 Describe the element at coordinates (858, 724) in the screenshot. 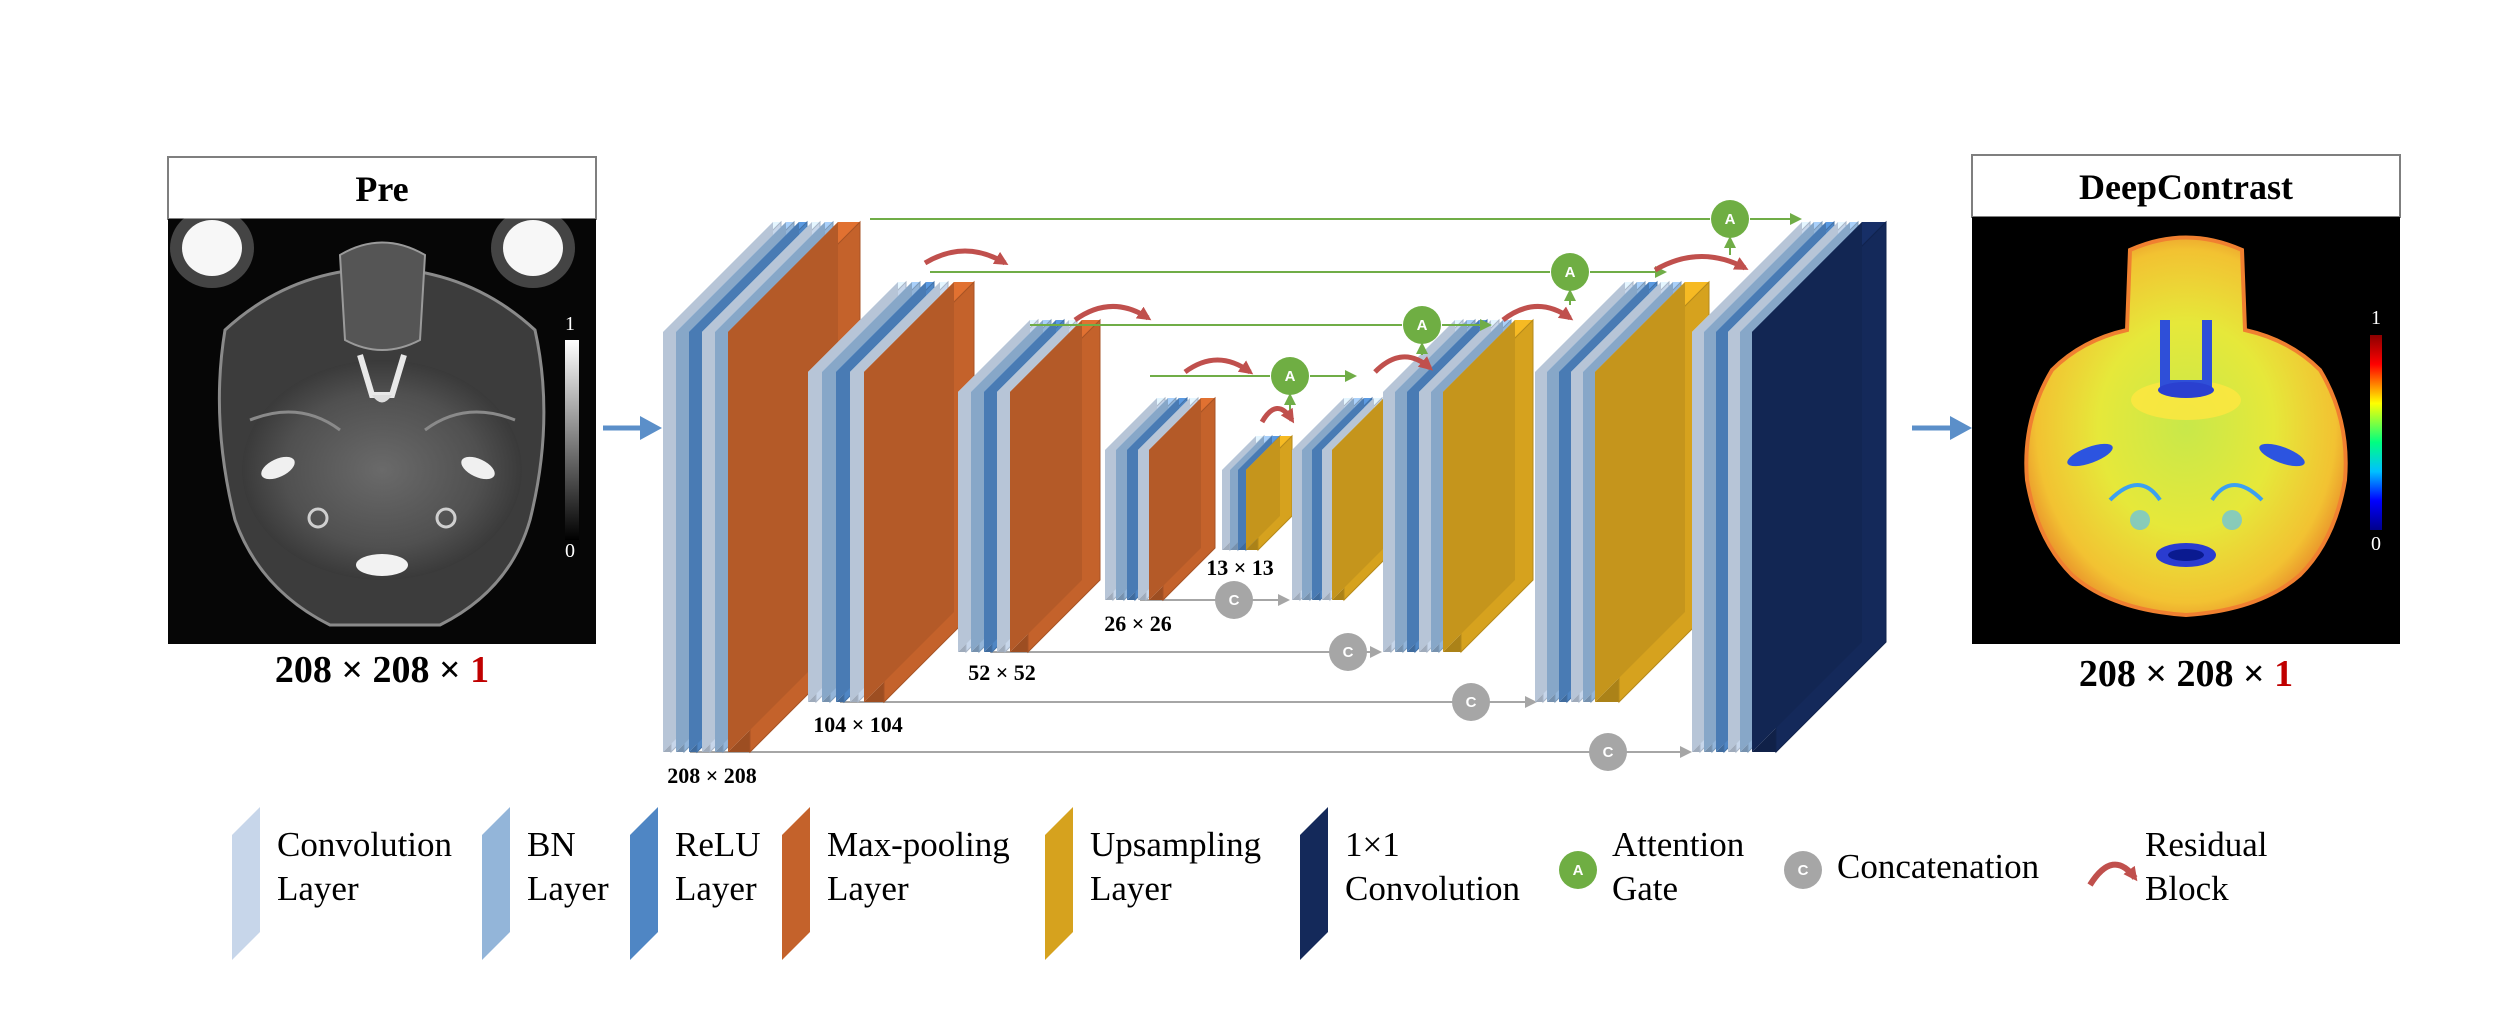

I see `size-label-104: 104 × 104` at that location.